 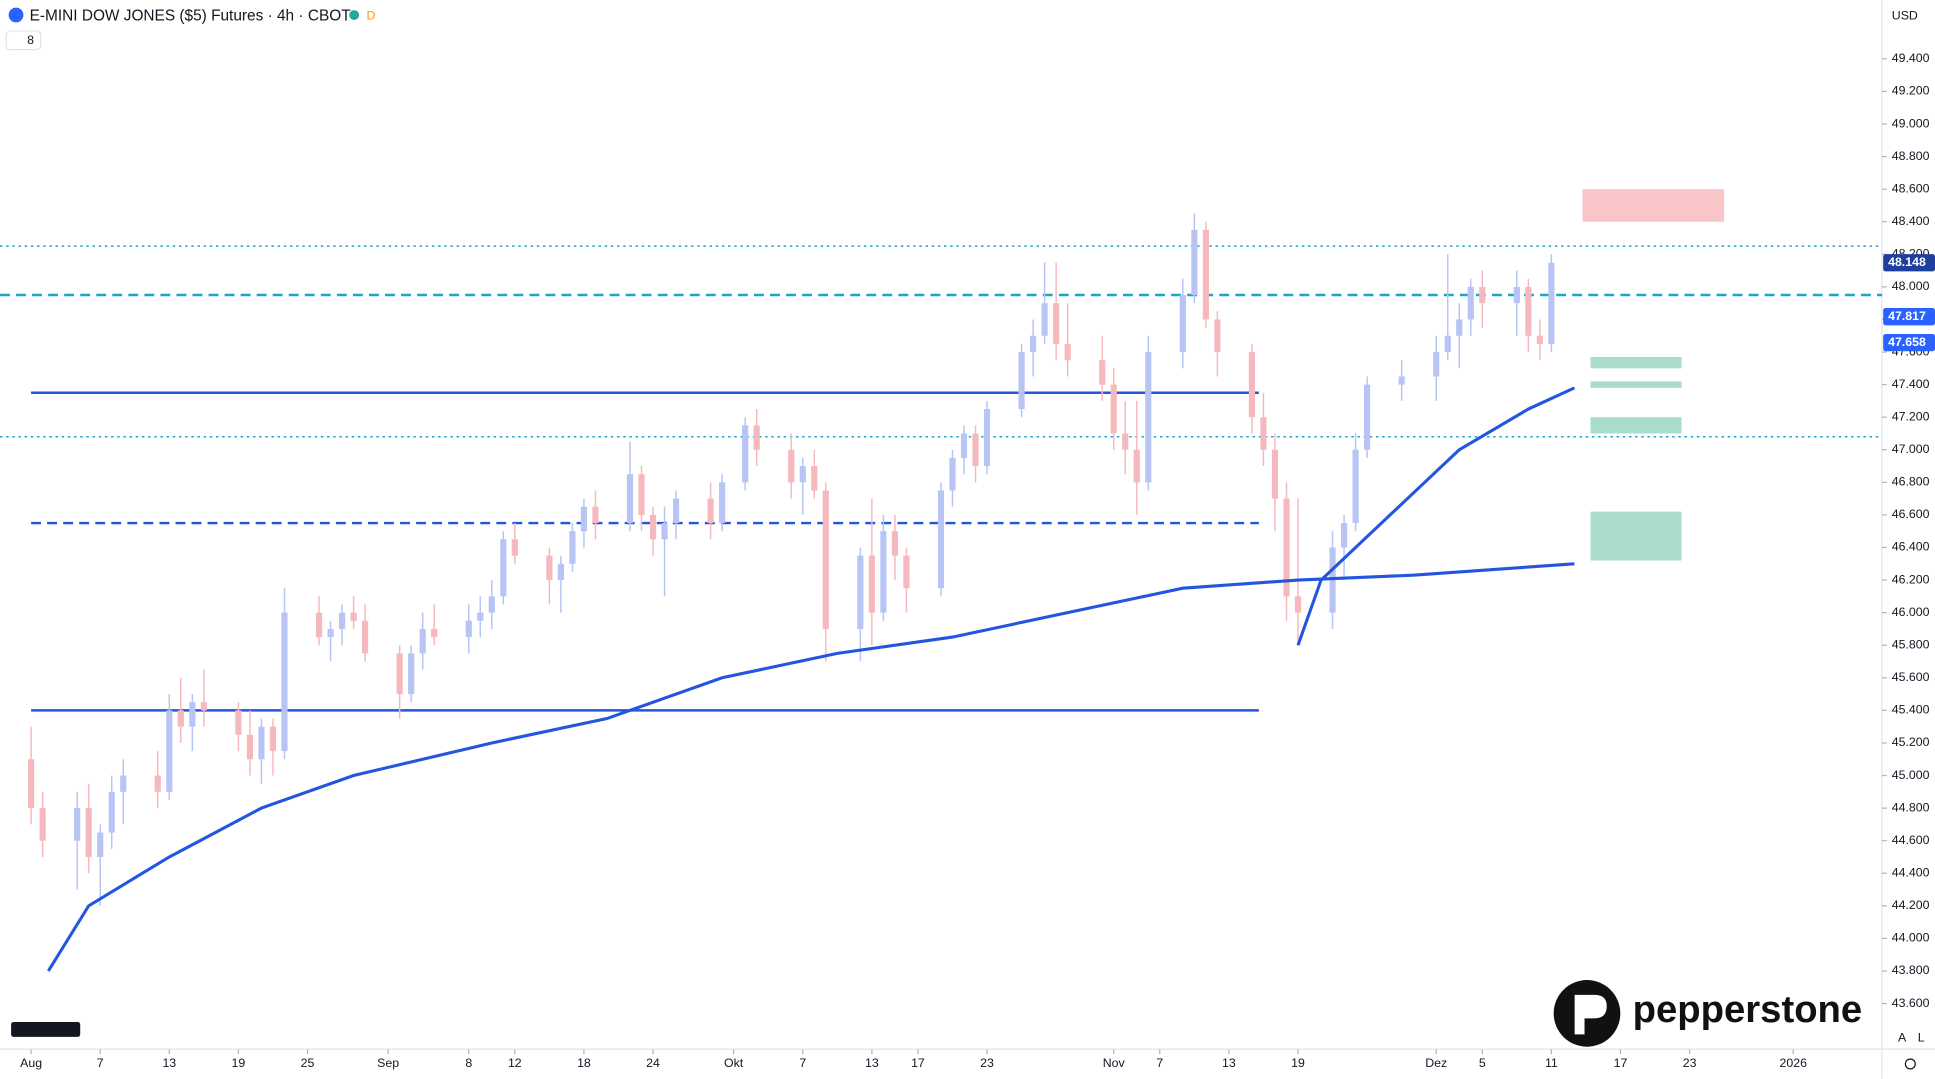 What do you see at coordinates (1114, 1063) in the screenshot?
I see `x-tick-label: Nov` at bounding box center [1114, 1063].